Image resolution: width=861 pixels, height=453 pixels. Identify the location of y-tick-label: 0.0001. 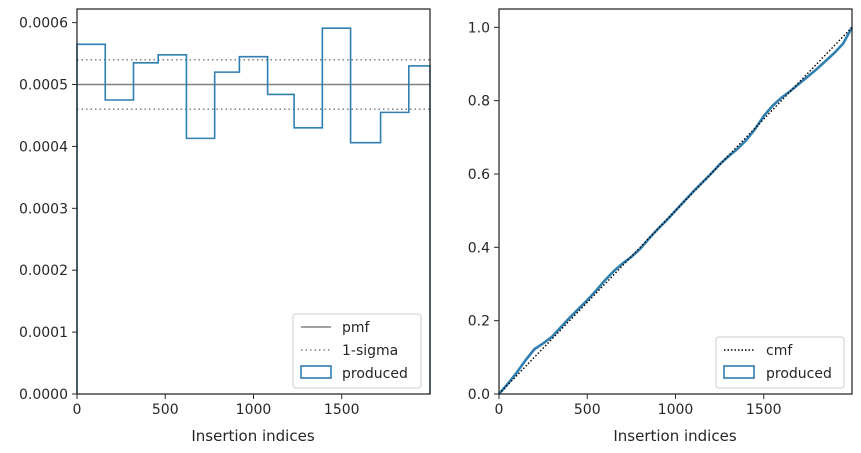
(43, 333).